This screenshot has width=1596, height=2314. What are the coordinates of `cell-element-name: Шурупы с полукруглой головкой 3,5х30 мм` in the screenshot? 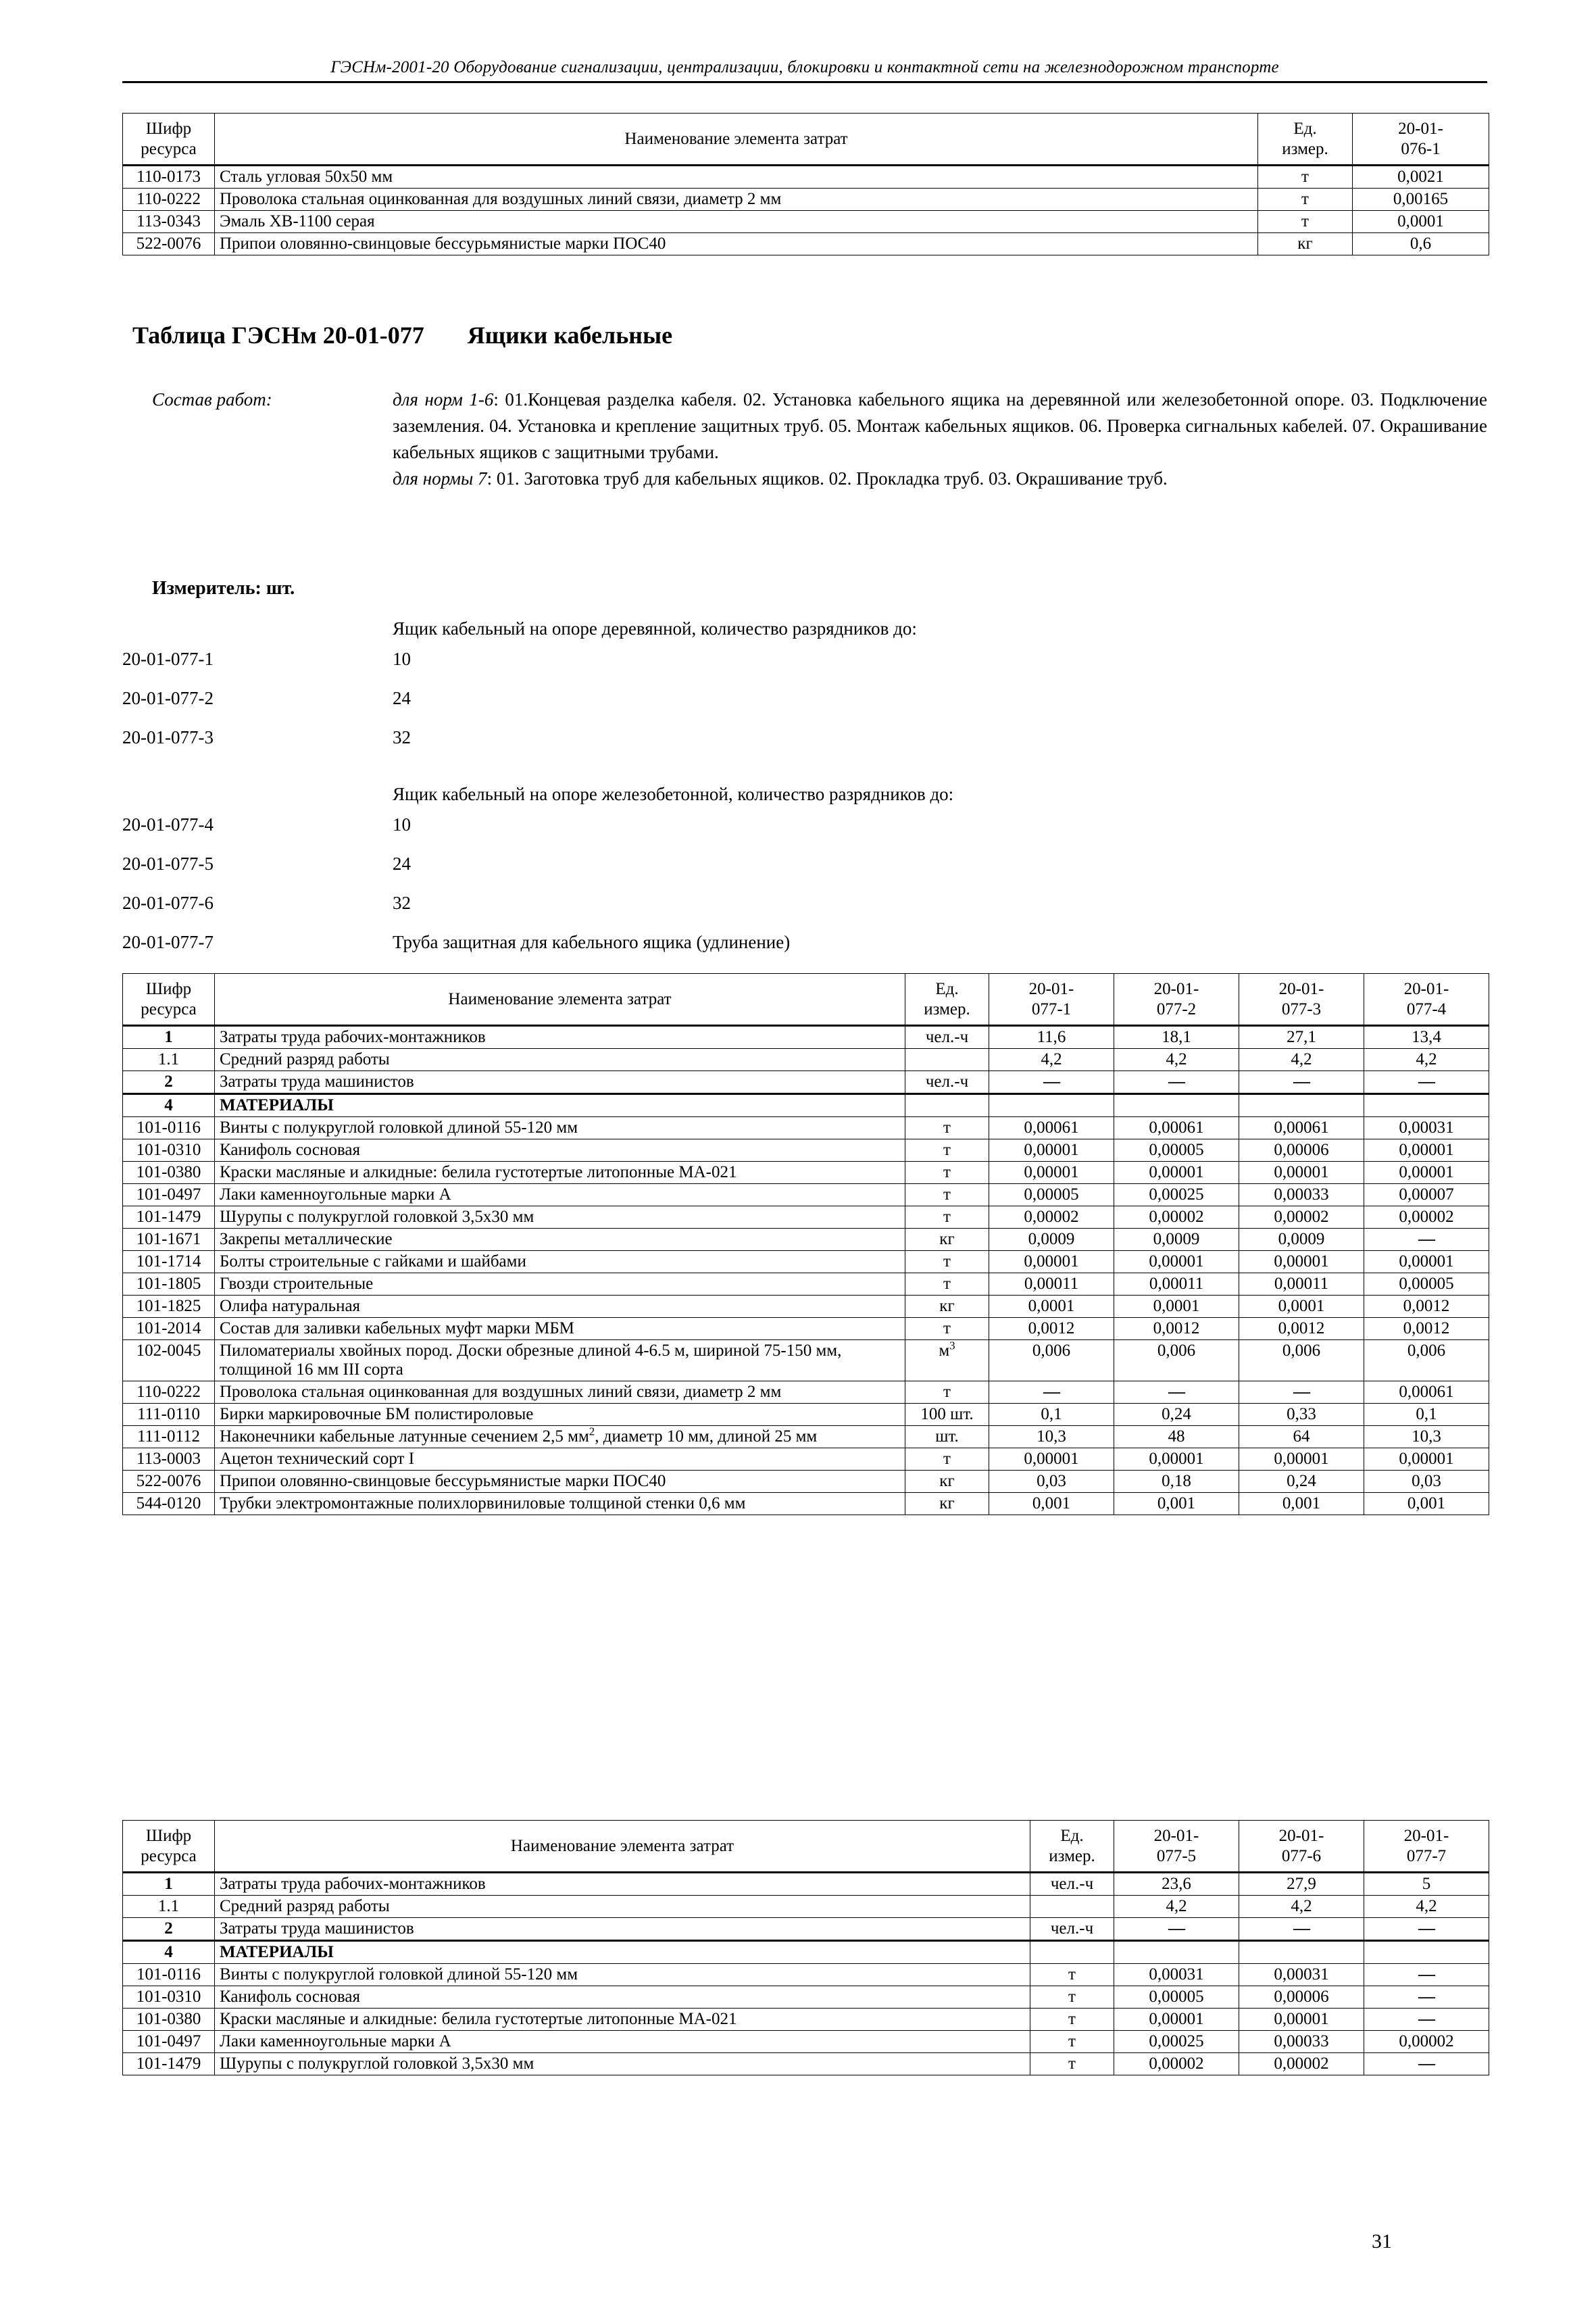 It's located at (622, 2063).